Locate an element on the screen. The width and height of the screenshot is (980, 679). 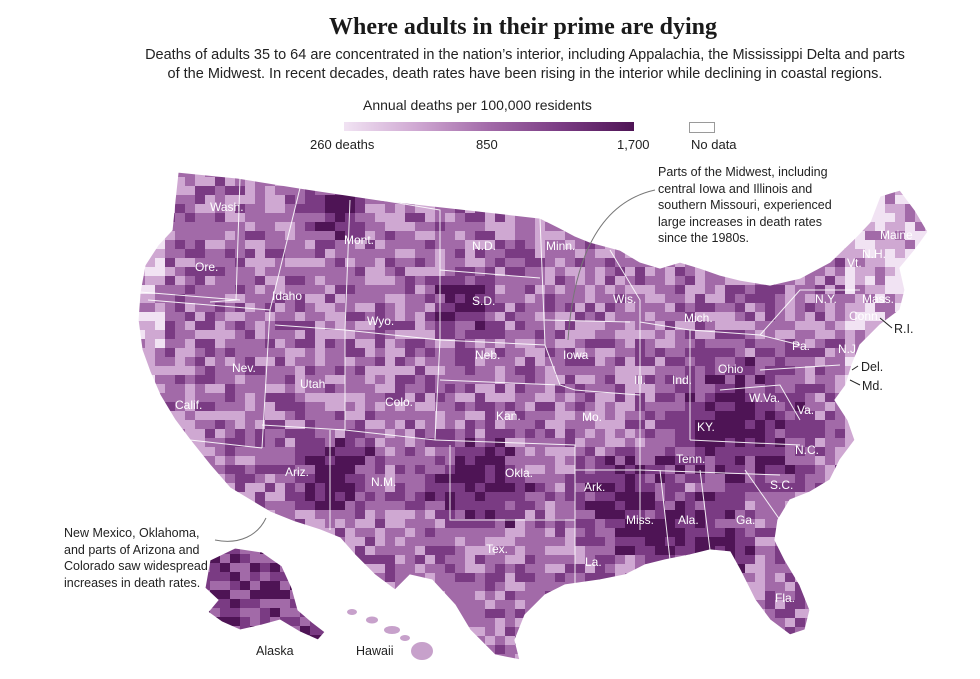
state-label: Pa. is located at coordinates (801, 346).